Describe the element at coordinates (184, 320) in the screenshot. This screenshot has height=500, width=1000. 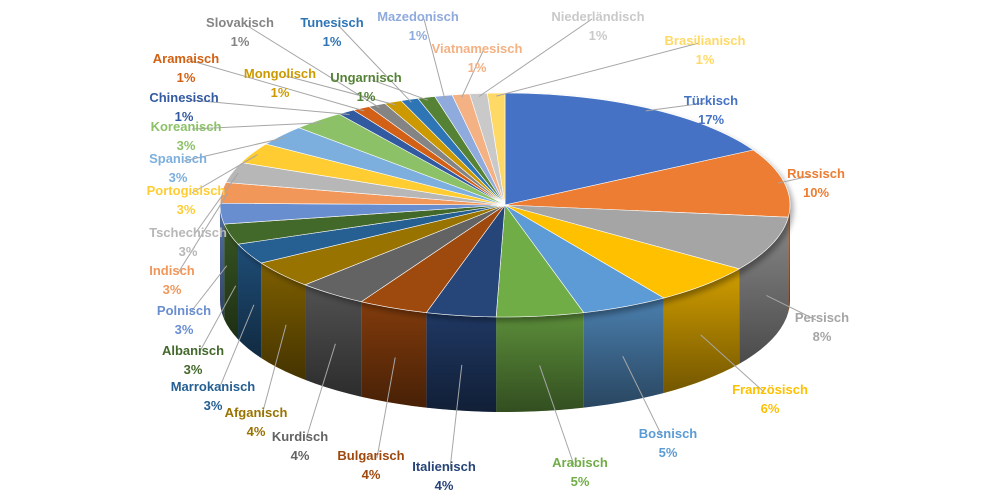
I see `label-polnisch: Polnisch 3%` at that location.